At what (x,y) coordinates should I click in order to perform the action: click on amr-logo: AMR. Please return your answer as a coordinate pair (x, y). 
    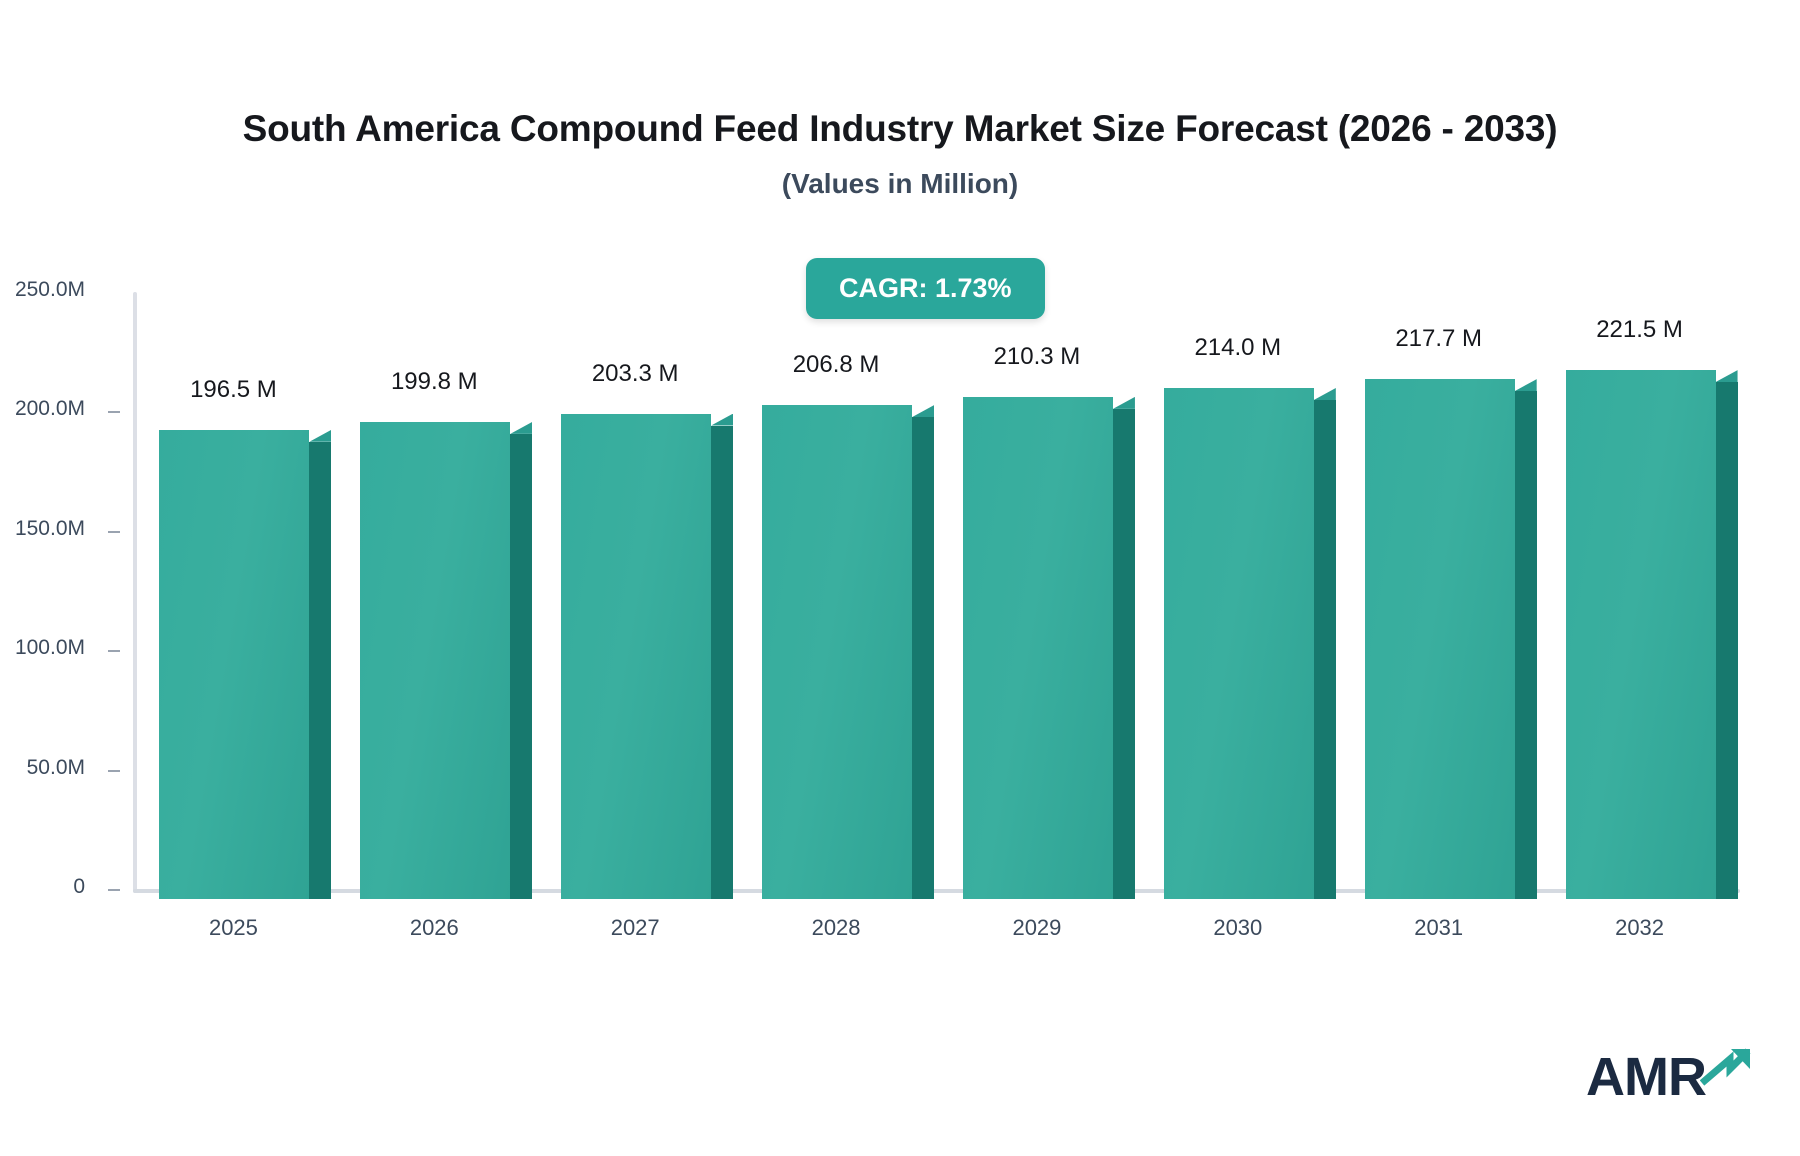
    Looking at the image, I should click on (1669, 1075).